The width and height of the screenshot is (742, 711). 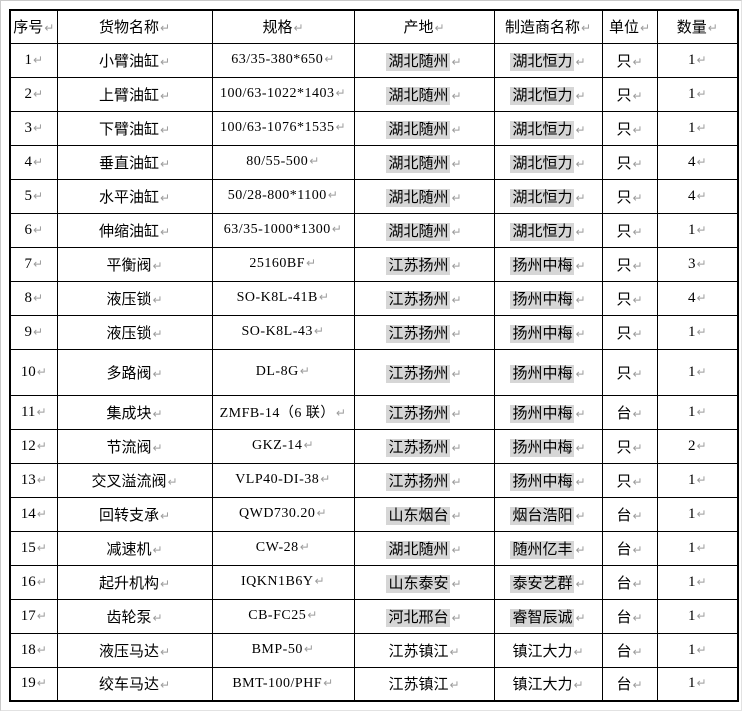 What do you see at coordinates (277, 28) in the screenshot?
I see `header-label: 规格` at bounding box center [277, 28].